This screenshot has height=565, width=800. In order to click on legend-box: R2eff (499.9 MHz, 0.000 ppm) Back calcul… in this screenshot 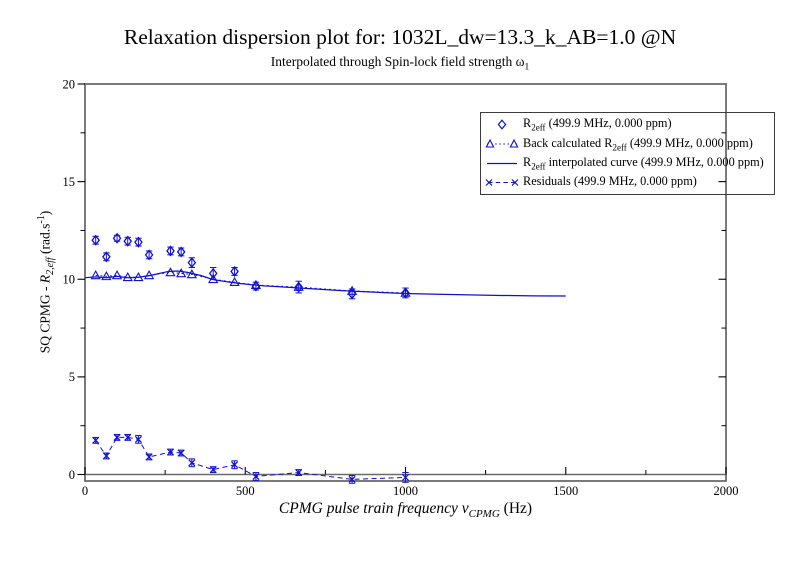, I will do `click(627, 153)`.